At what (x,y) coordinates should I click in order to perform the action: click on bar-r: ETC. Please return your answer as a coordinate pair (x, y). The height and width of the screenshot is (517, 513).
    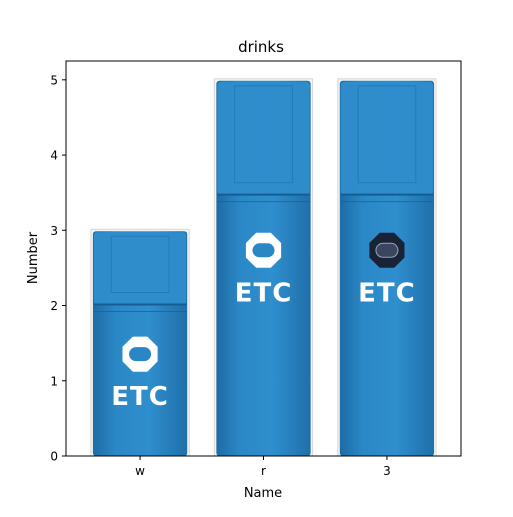
    Looking at the image, I should click on (263, 267).